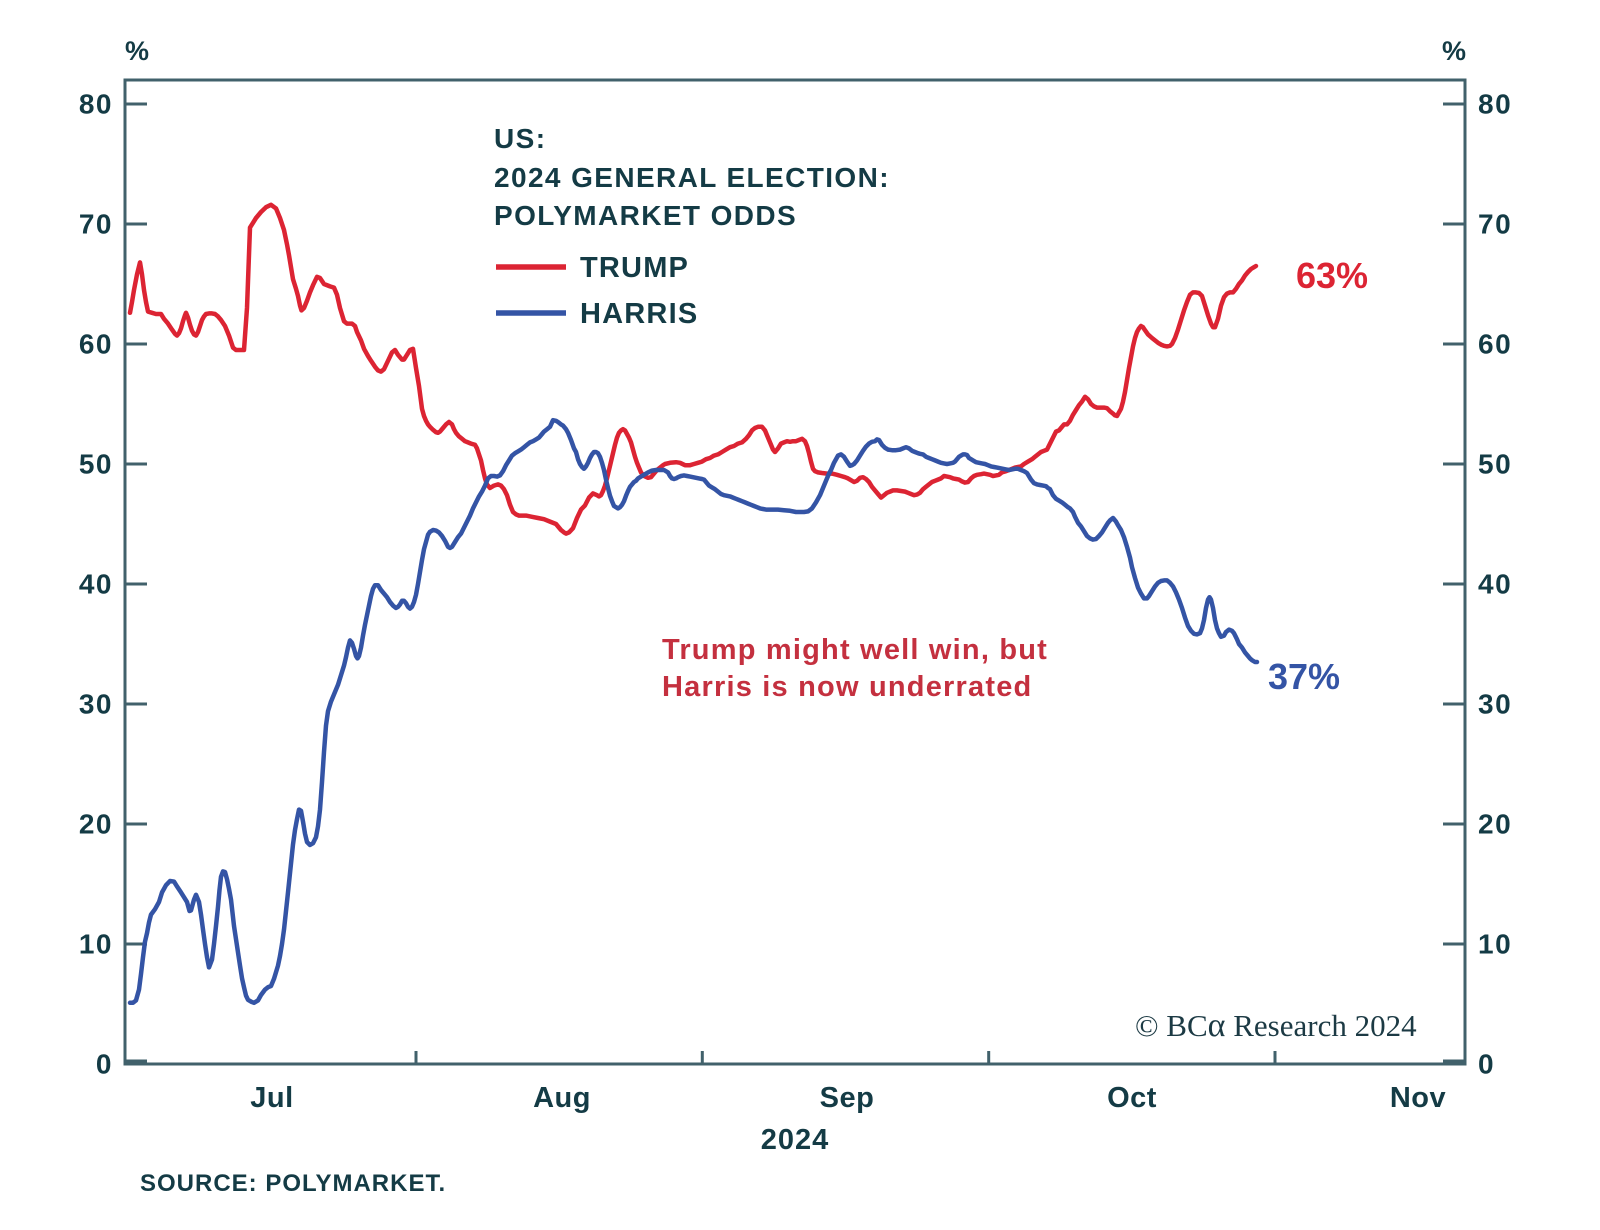  Describe the element at coordinates (271, 1098) in the screenshot. I see `svg-text: Jul` at that location.